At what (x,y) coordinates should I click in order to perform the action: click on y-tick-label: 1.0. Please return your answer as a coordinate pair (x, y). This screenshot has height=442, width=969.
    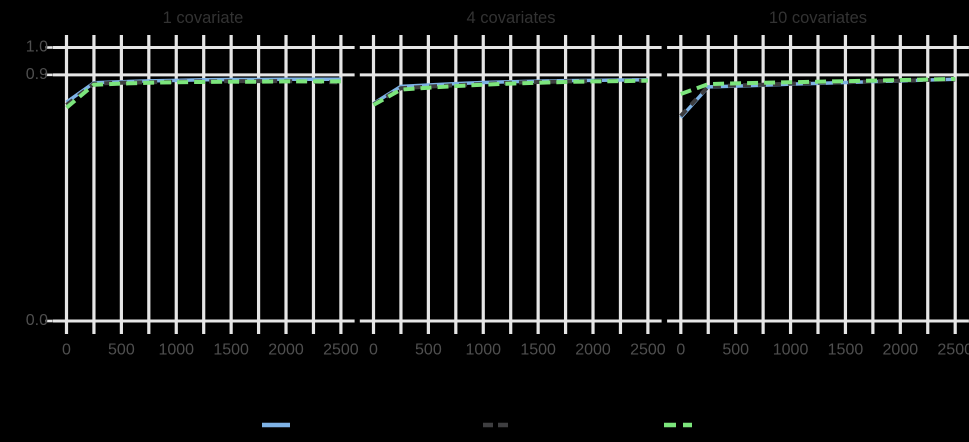
    Looking at the image, I should click on (37, 47).